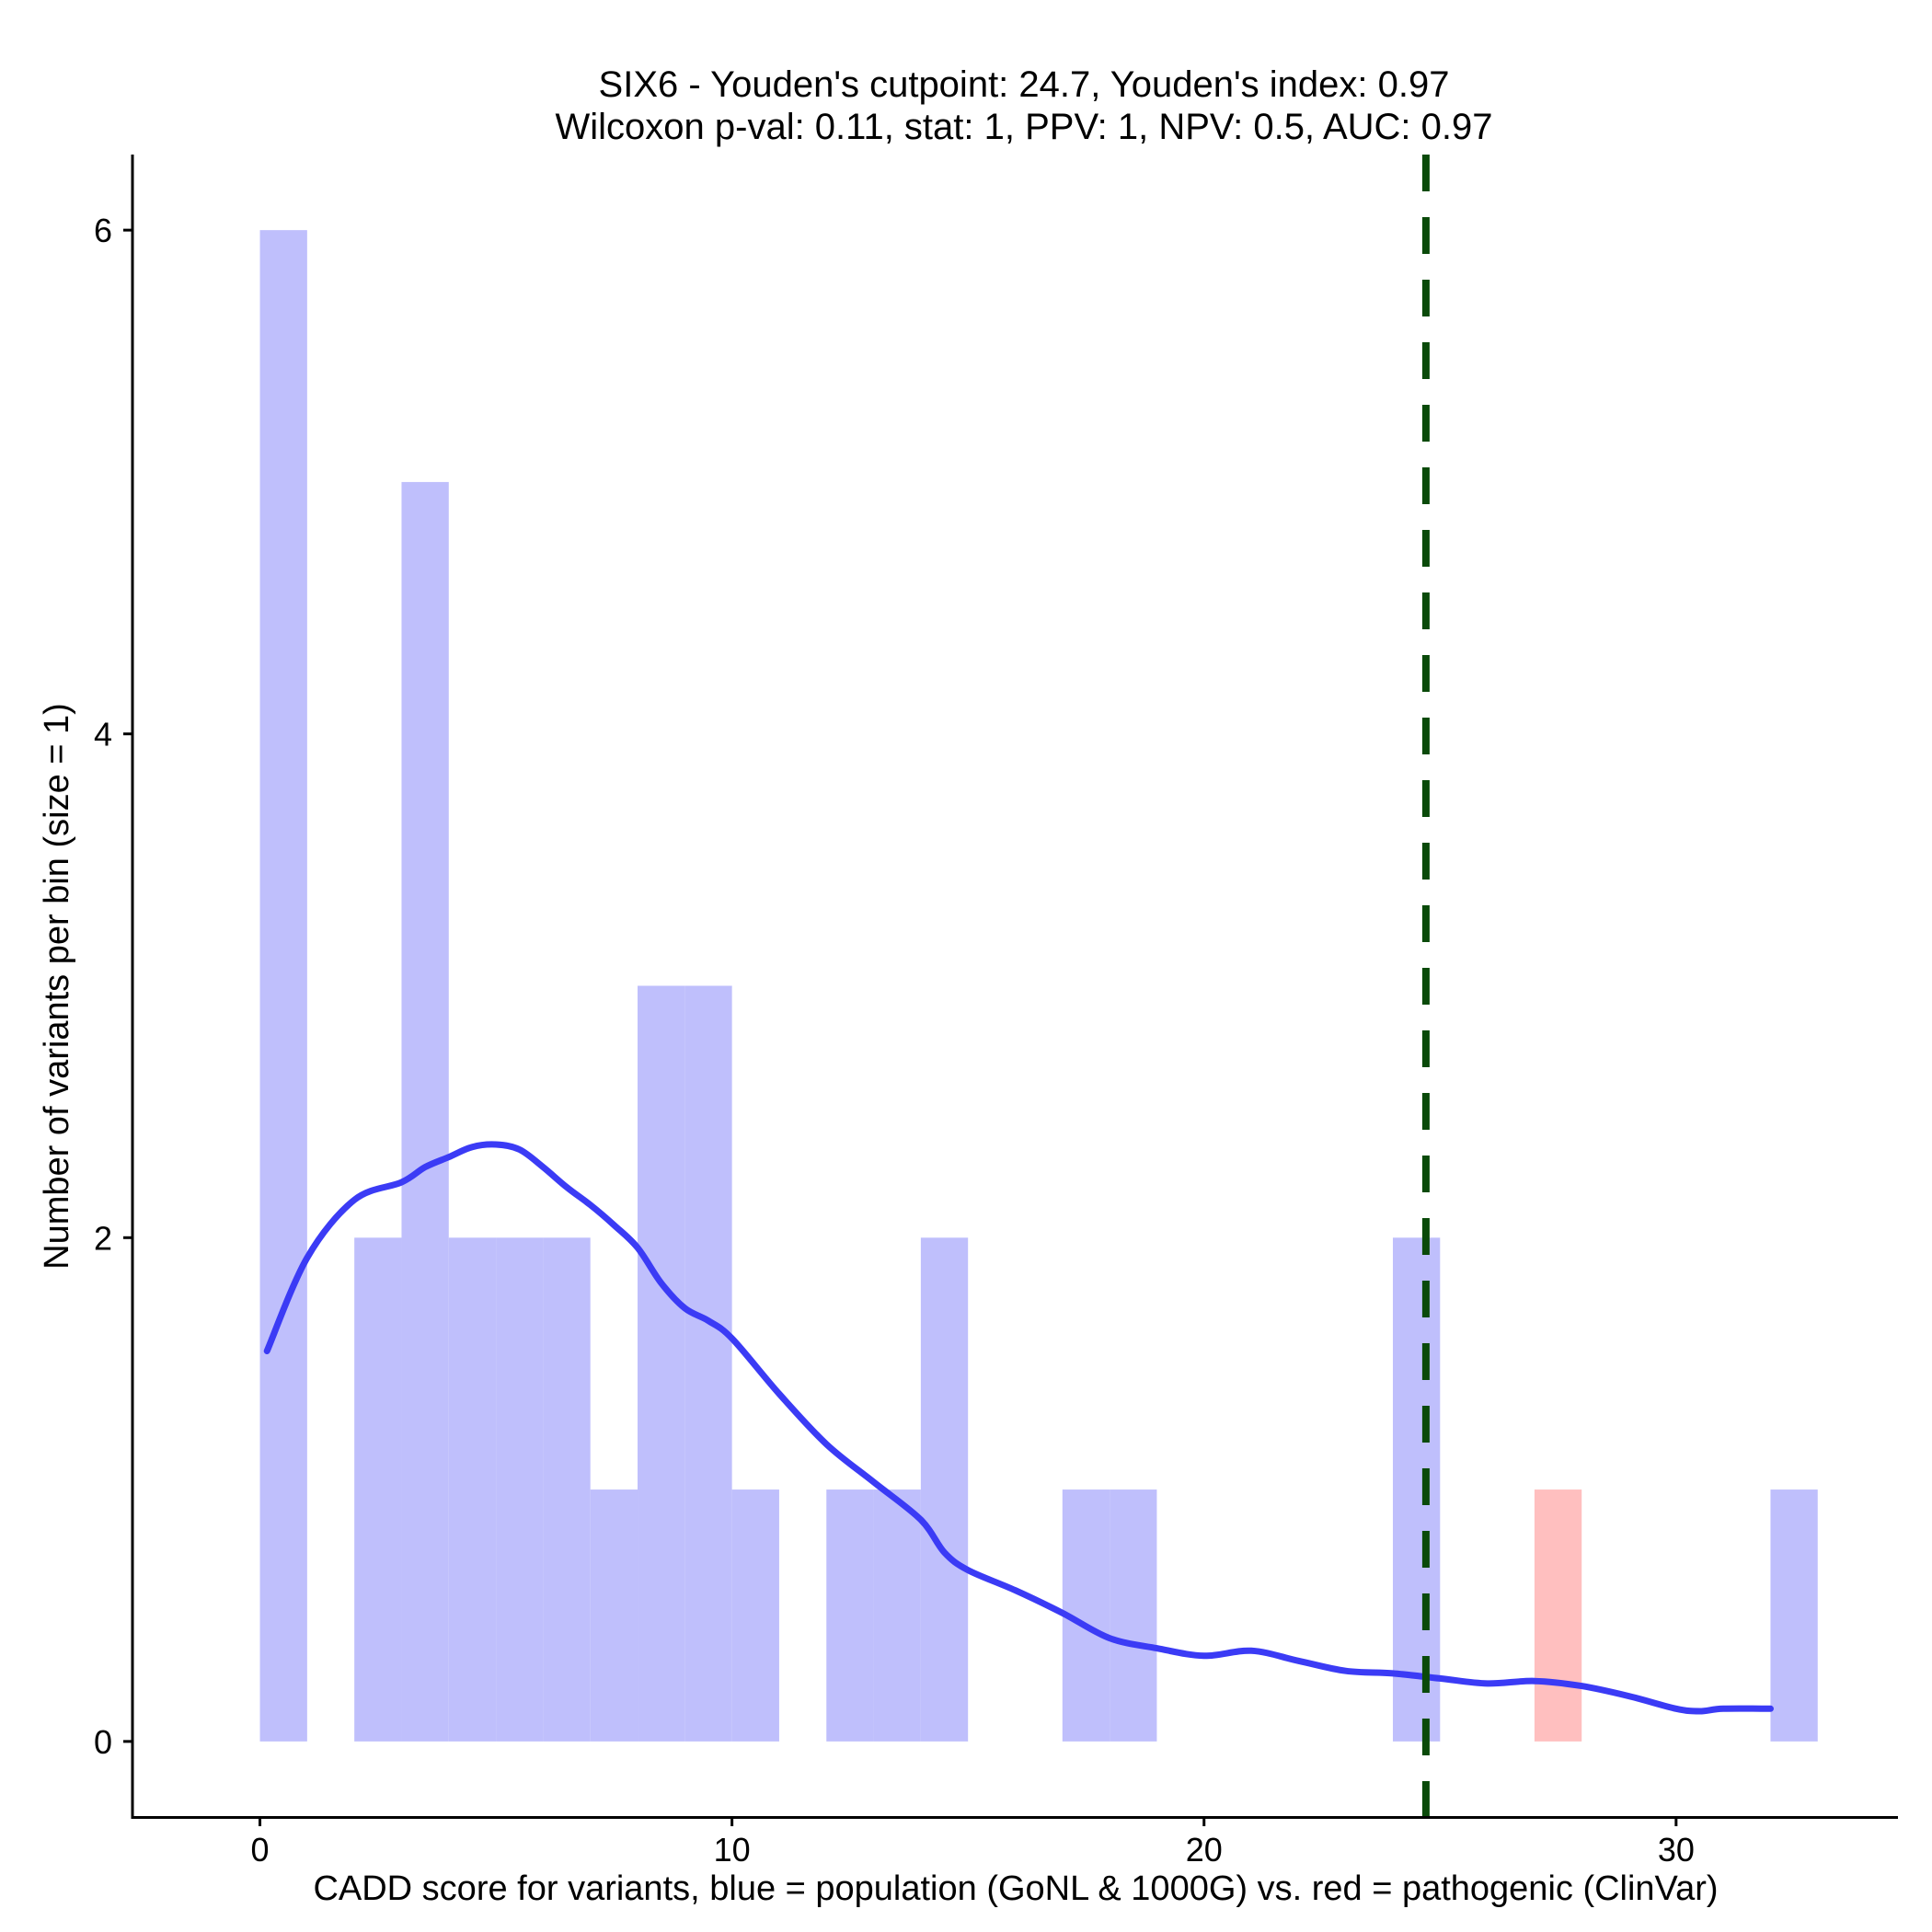 Image resolution: width=1932 pixels, height=1932 pixels. Describe the element at coordinates (732, 1850) in the screenshot. I see `x-tick-label: 10` at that location.